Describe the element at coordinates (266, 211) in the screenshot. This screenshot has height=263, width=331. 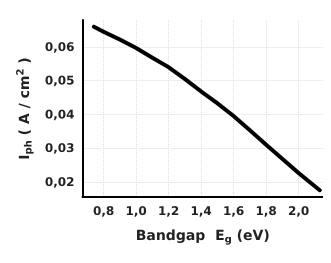
I see `x-tick-label: 1,8` at that location.